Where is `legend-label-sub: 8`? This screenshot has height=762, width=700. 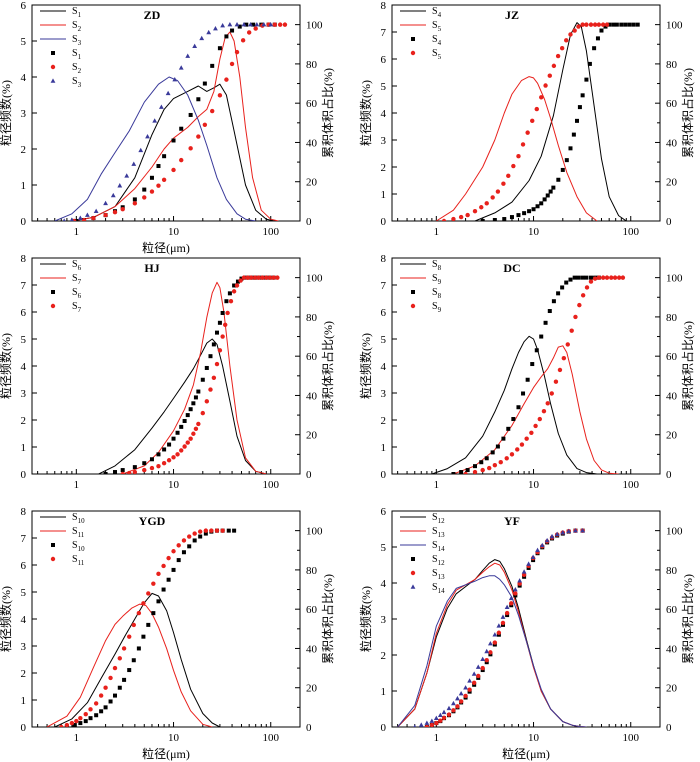
legend-label-sub: 8 is located at coordinates (440, 268).